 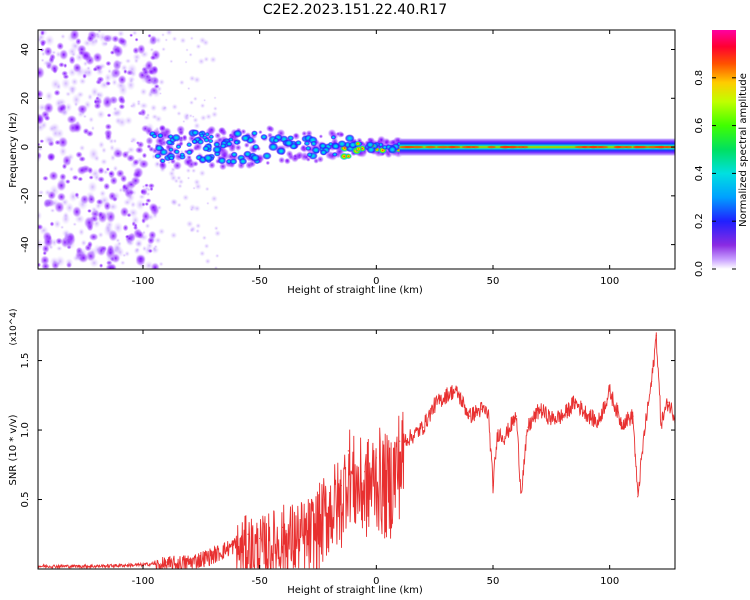 I want to click on spectrogram-steady-line, so click(x=537, y=147).